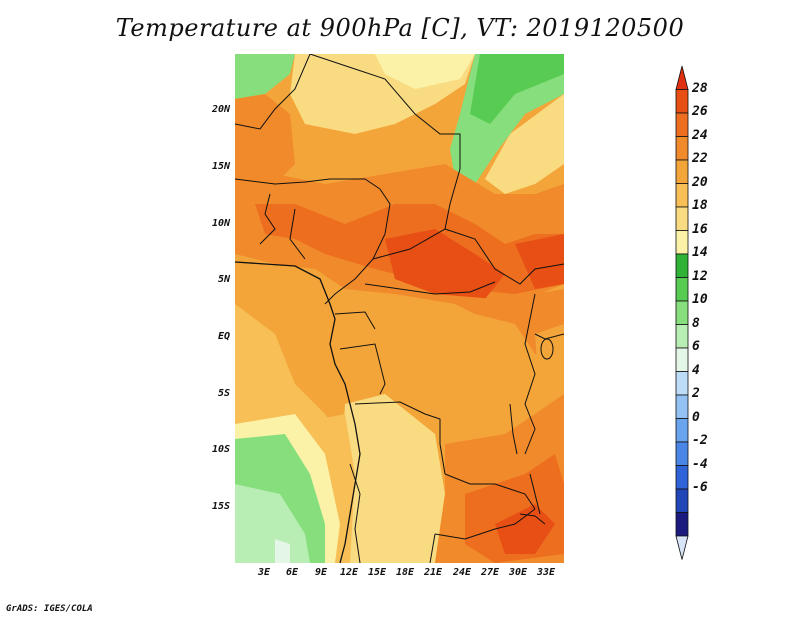  What do you see at coordinates (546, 572) in the screenshot?
I see `lon-label: 33E` at bounding box center [546, 572].